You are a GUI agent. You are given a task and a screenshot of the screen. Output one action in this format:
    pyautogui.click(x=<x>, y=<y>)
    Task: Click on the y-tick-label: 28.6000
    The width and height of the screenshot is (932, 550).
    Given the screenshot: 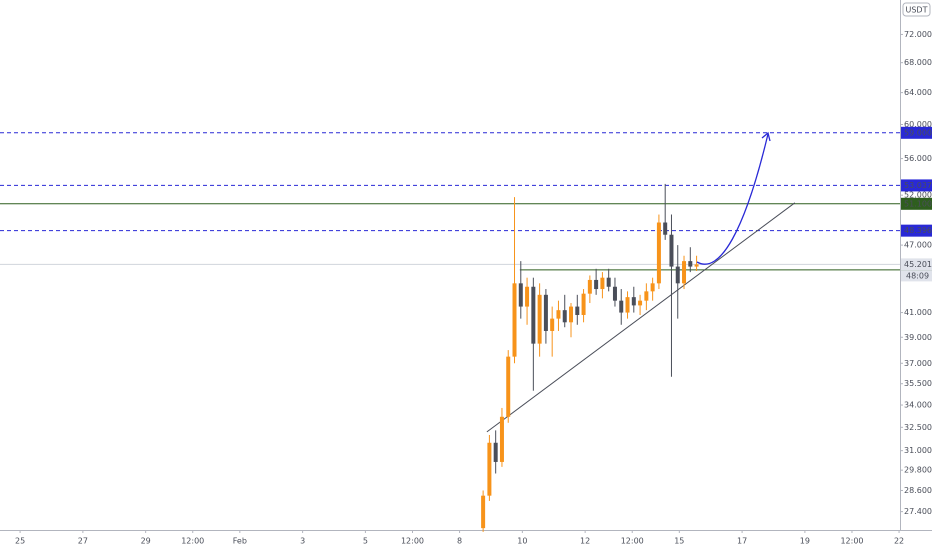 What is the action you would take?
    pyautogui.click(x=918, y=490)
    